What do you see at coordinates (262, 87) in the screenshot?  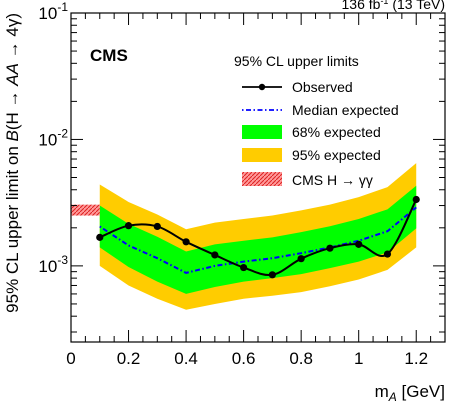 I see `legend-observed-marker` at bounding box center [262, 87].